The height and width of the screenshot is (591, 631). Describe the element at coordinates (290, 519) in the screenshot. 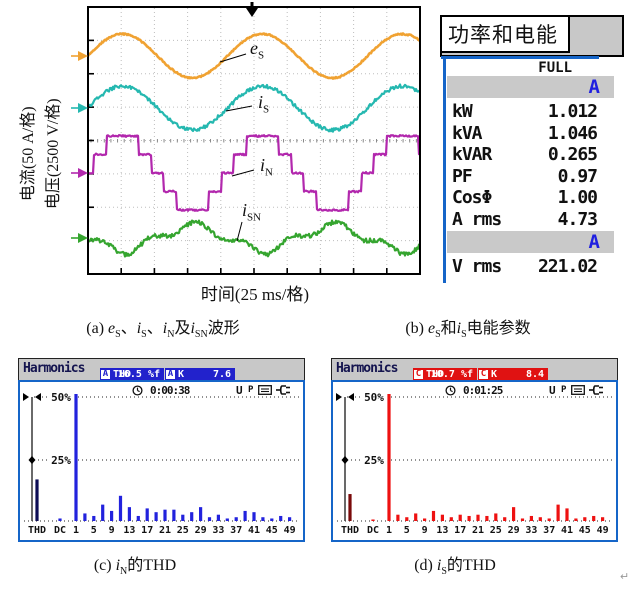

I see `bar-h49` at that location.